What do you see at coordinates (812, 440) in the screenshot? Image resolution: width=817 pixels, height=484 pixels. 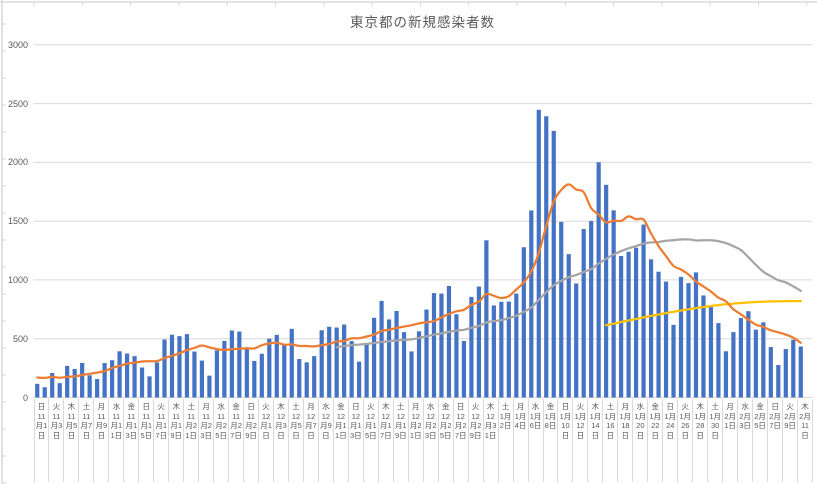 I see `x-axis-end-tick` at bounding box center [812, 440].